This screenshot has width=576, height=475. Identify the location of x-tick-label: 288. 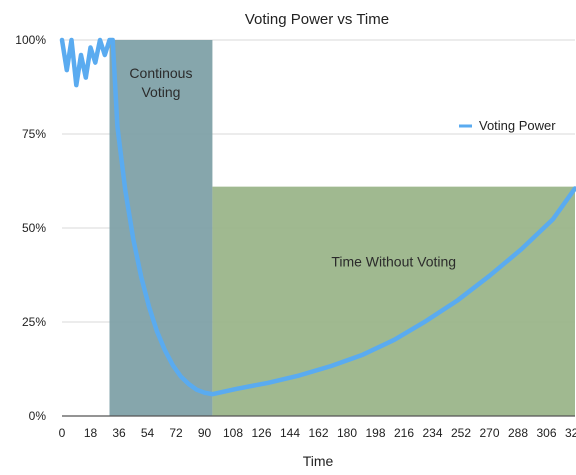
(518, 433).